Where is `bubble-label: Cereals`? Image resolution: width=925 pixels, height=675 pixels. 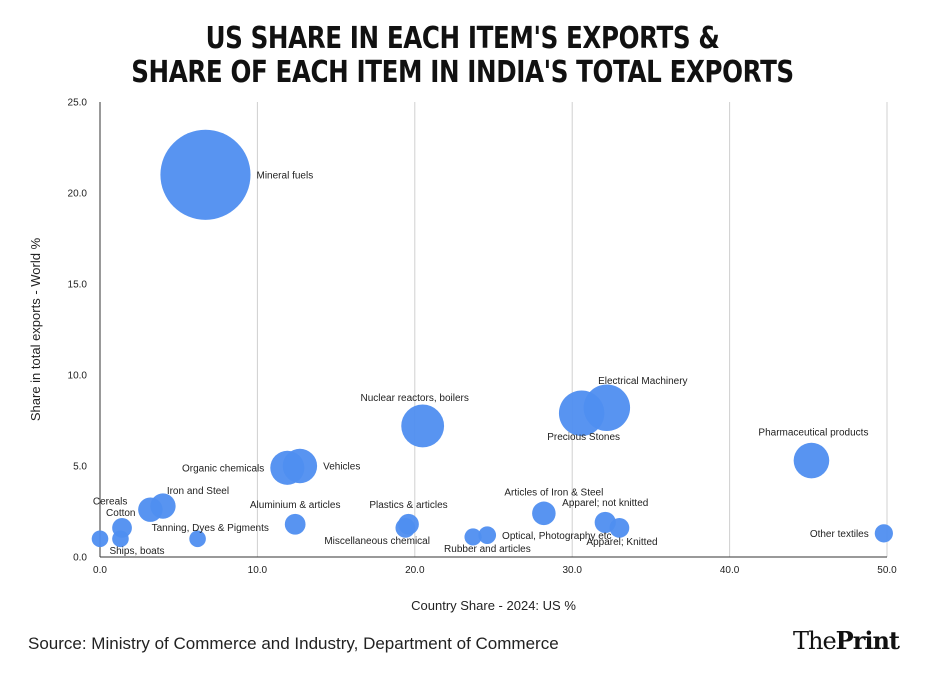 bubble-label: Cereals is located at coordinates (110, 502).